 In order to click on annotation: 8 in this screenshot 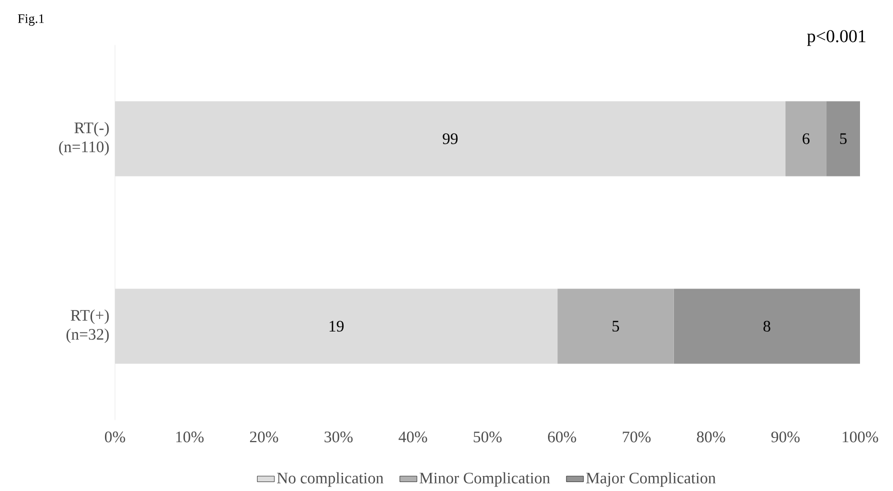, I will do `click(766, 326)`.